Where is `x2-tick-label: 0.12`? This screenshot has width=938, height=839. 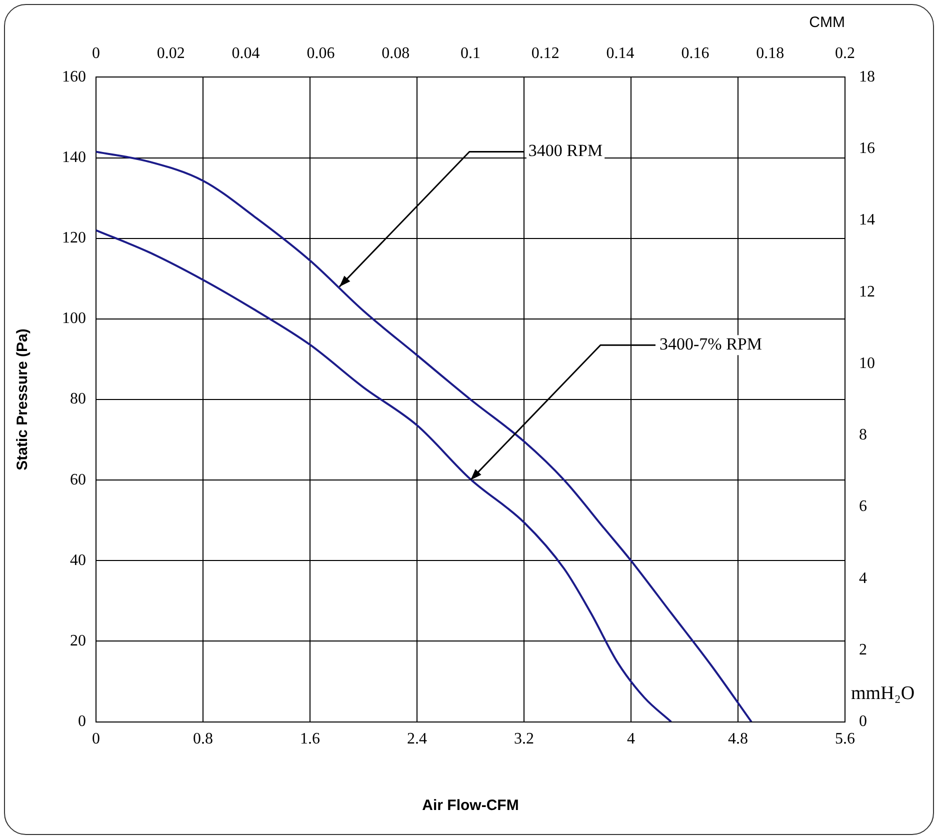 x2-tick-label: 0.12 is located at coordinates (545, 53).